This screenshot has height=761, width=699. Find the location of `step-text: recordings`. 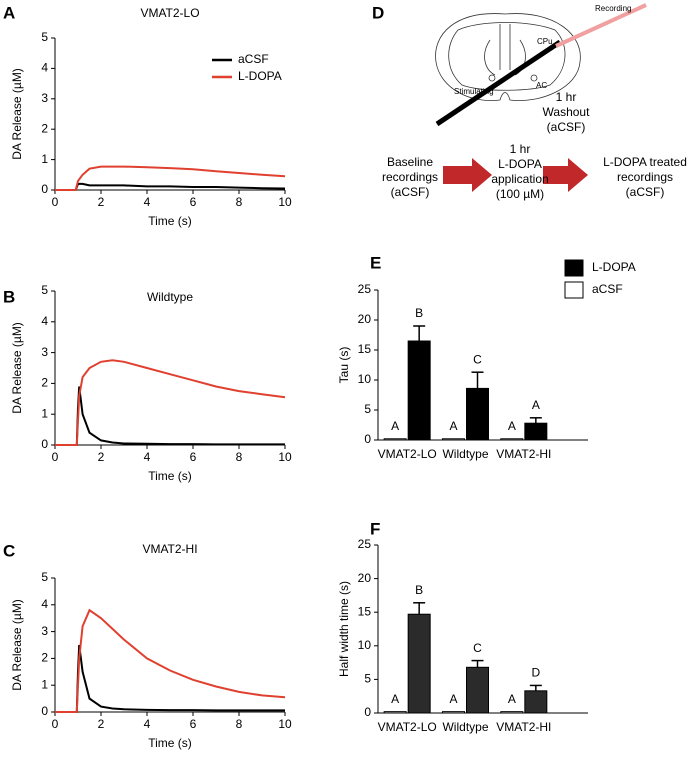

step-text: recordings is located at coordinates (410, 177).